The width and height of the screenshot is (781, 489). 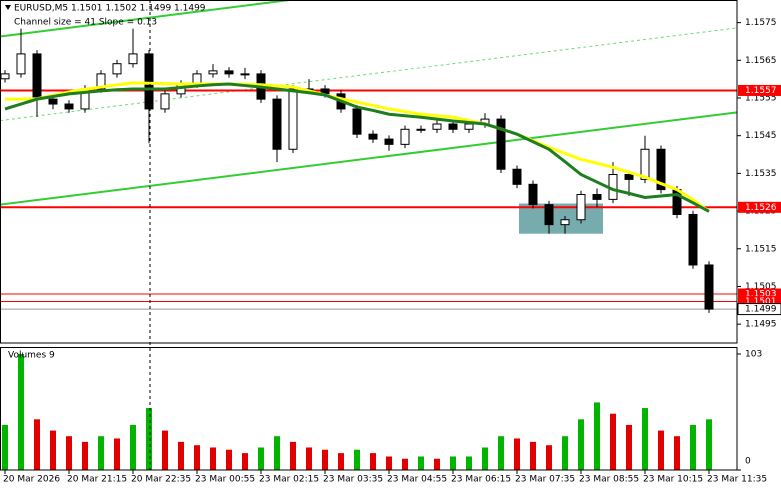 I want to click on x-tick-label: 20 Mar 22:35, so click(x=161, y=480).